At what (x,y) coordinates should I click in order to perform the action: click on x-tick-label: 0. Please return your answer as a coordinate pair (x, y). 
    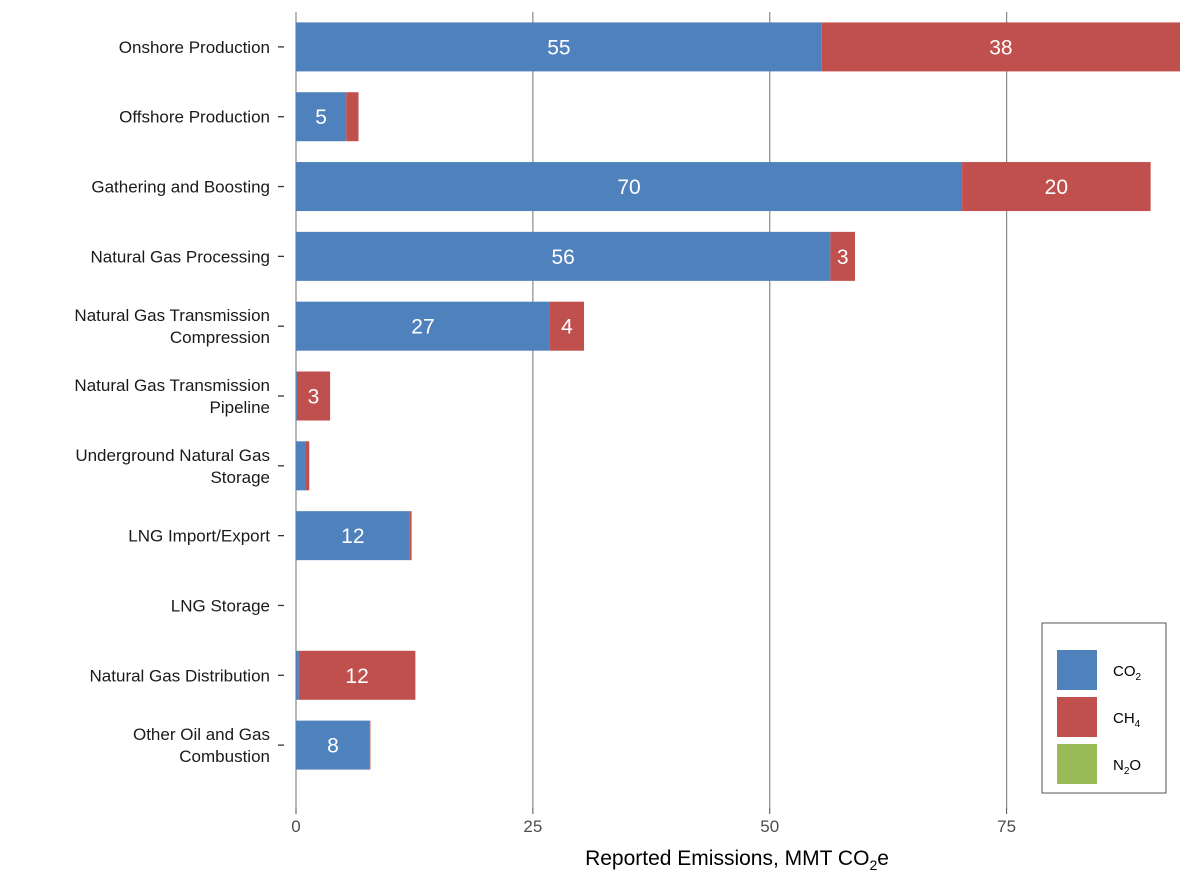
    Looking at the image, I should click on (295, 826).